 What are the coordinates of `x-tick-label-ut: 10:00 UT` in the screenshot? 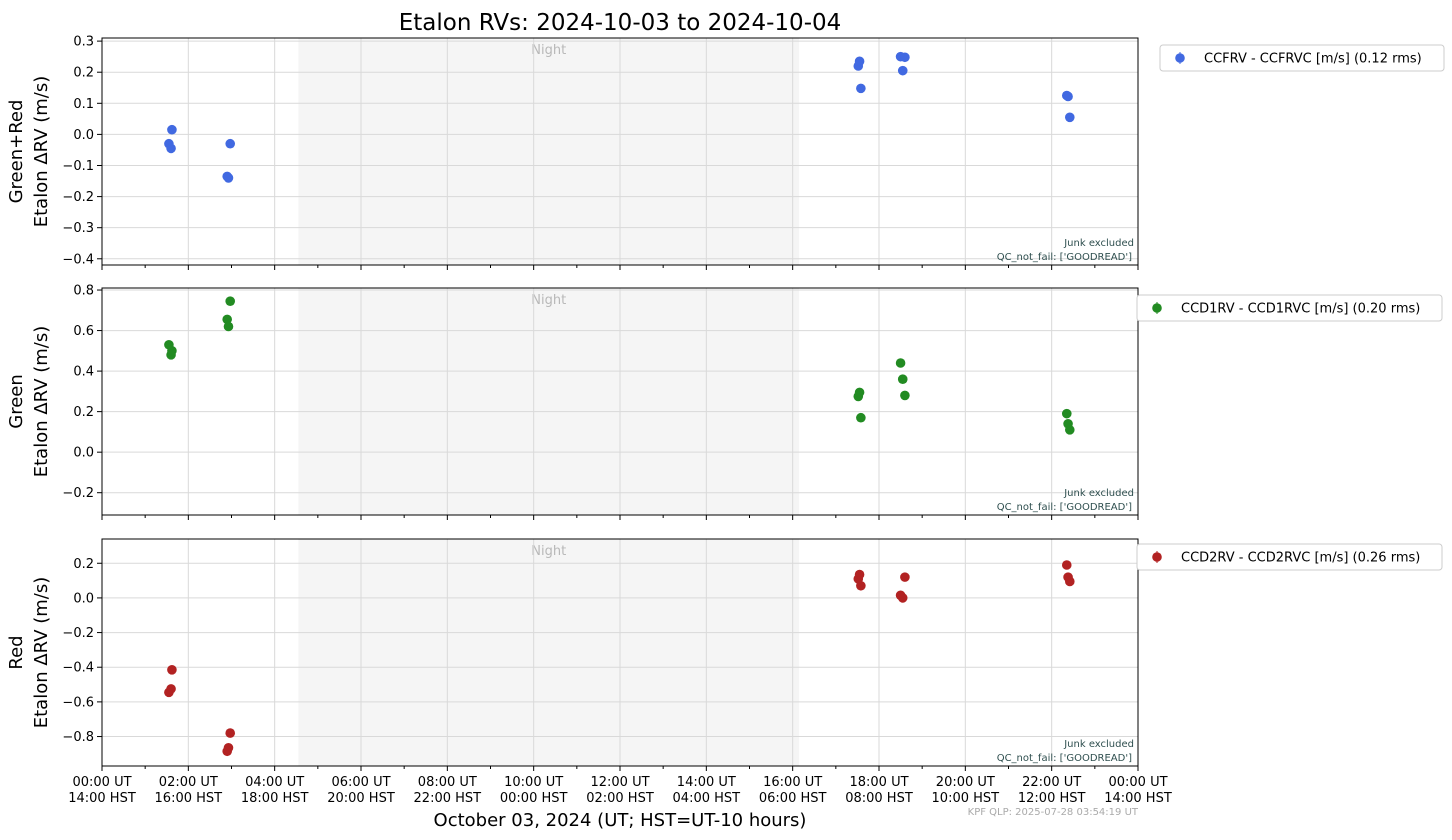 It's located at (533, 782).